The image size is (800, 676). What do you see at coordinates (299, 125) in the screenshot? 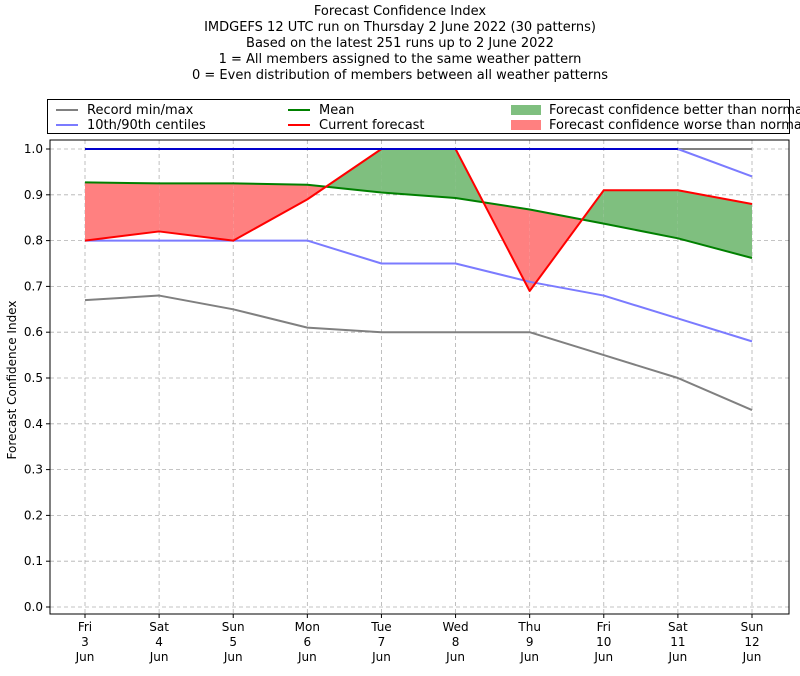
I see `legend-swatch-current` at bounding box center [299, 125].